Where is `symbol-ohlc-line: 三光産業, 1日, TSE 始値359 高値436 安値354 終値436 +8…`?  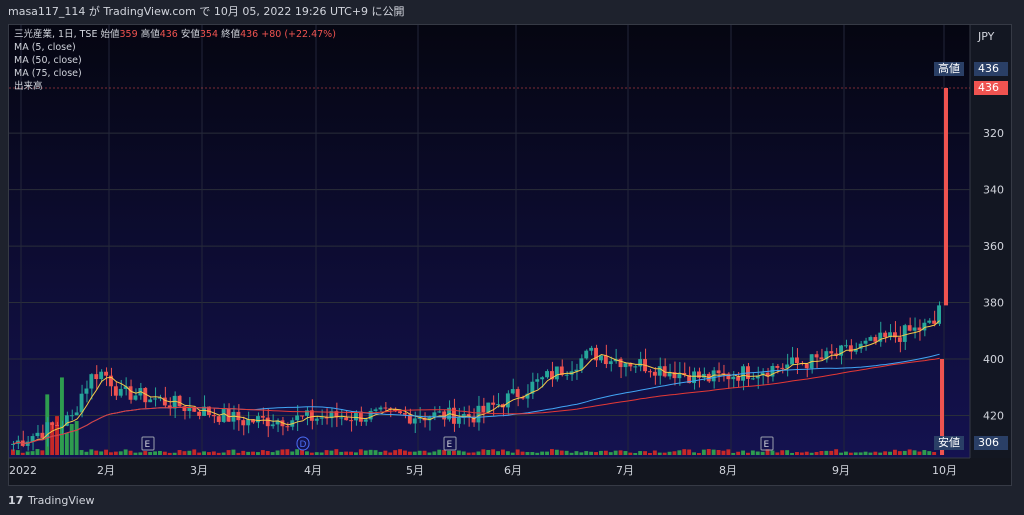 symbol-ohlc-line: 三光産業, 1日, TSE 始値359 高値436 安値354 終値436 +8… is located at coordinates (175, 34).